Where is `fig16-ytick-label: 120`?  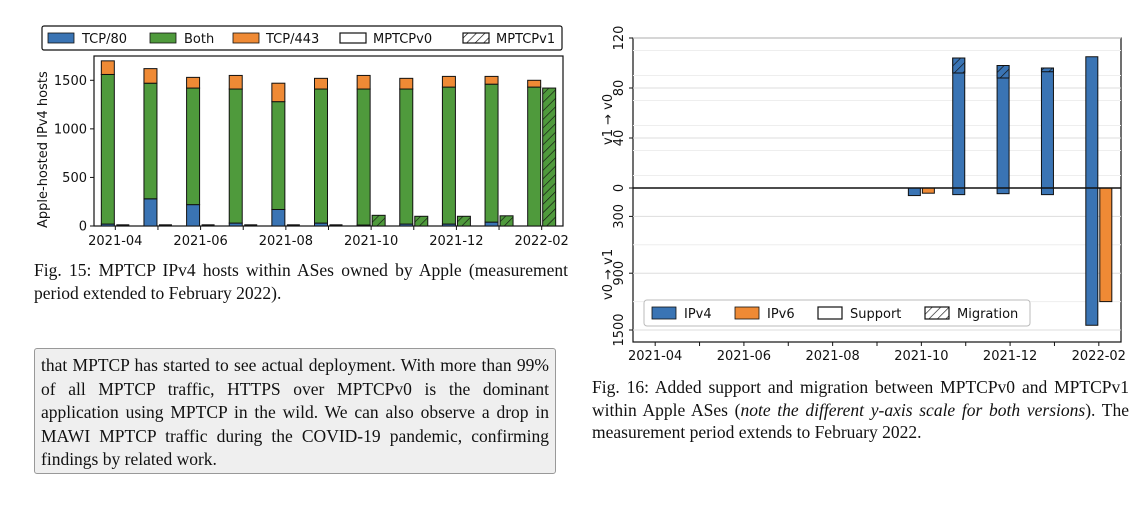 fig16-ytick-label: 120 is located at coordinates (619, 38).